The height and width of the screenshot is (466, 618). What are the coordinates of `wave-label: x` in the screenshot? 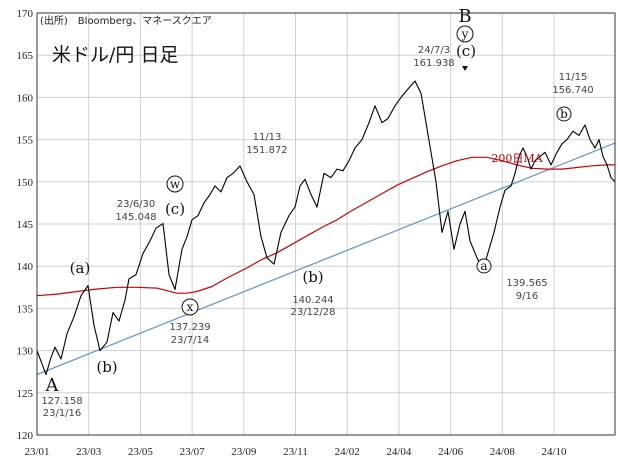 It's located at (190, 307).